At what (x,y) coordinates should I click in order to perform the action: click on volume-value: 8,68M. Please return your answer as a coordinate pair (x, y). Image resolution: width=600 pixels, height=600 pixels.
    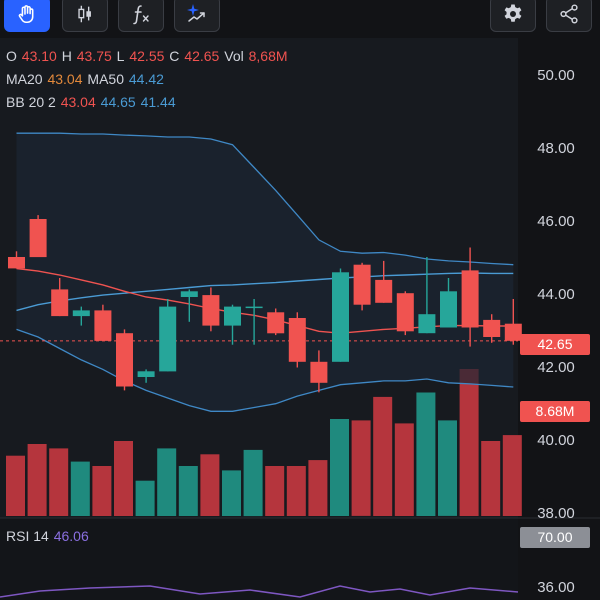
    Looking at the image, I should click on (268, 56).